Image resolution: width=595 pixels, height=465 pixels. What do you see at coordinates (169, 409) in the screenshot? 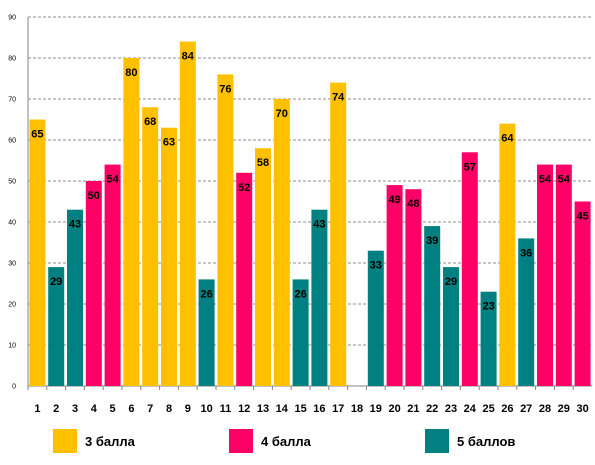
I see `x-tick-label: 8` at bounding box center [169, 409].